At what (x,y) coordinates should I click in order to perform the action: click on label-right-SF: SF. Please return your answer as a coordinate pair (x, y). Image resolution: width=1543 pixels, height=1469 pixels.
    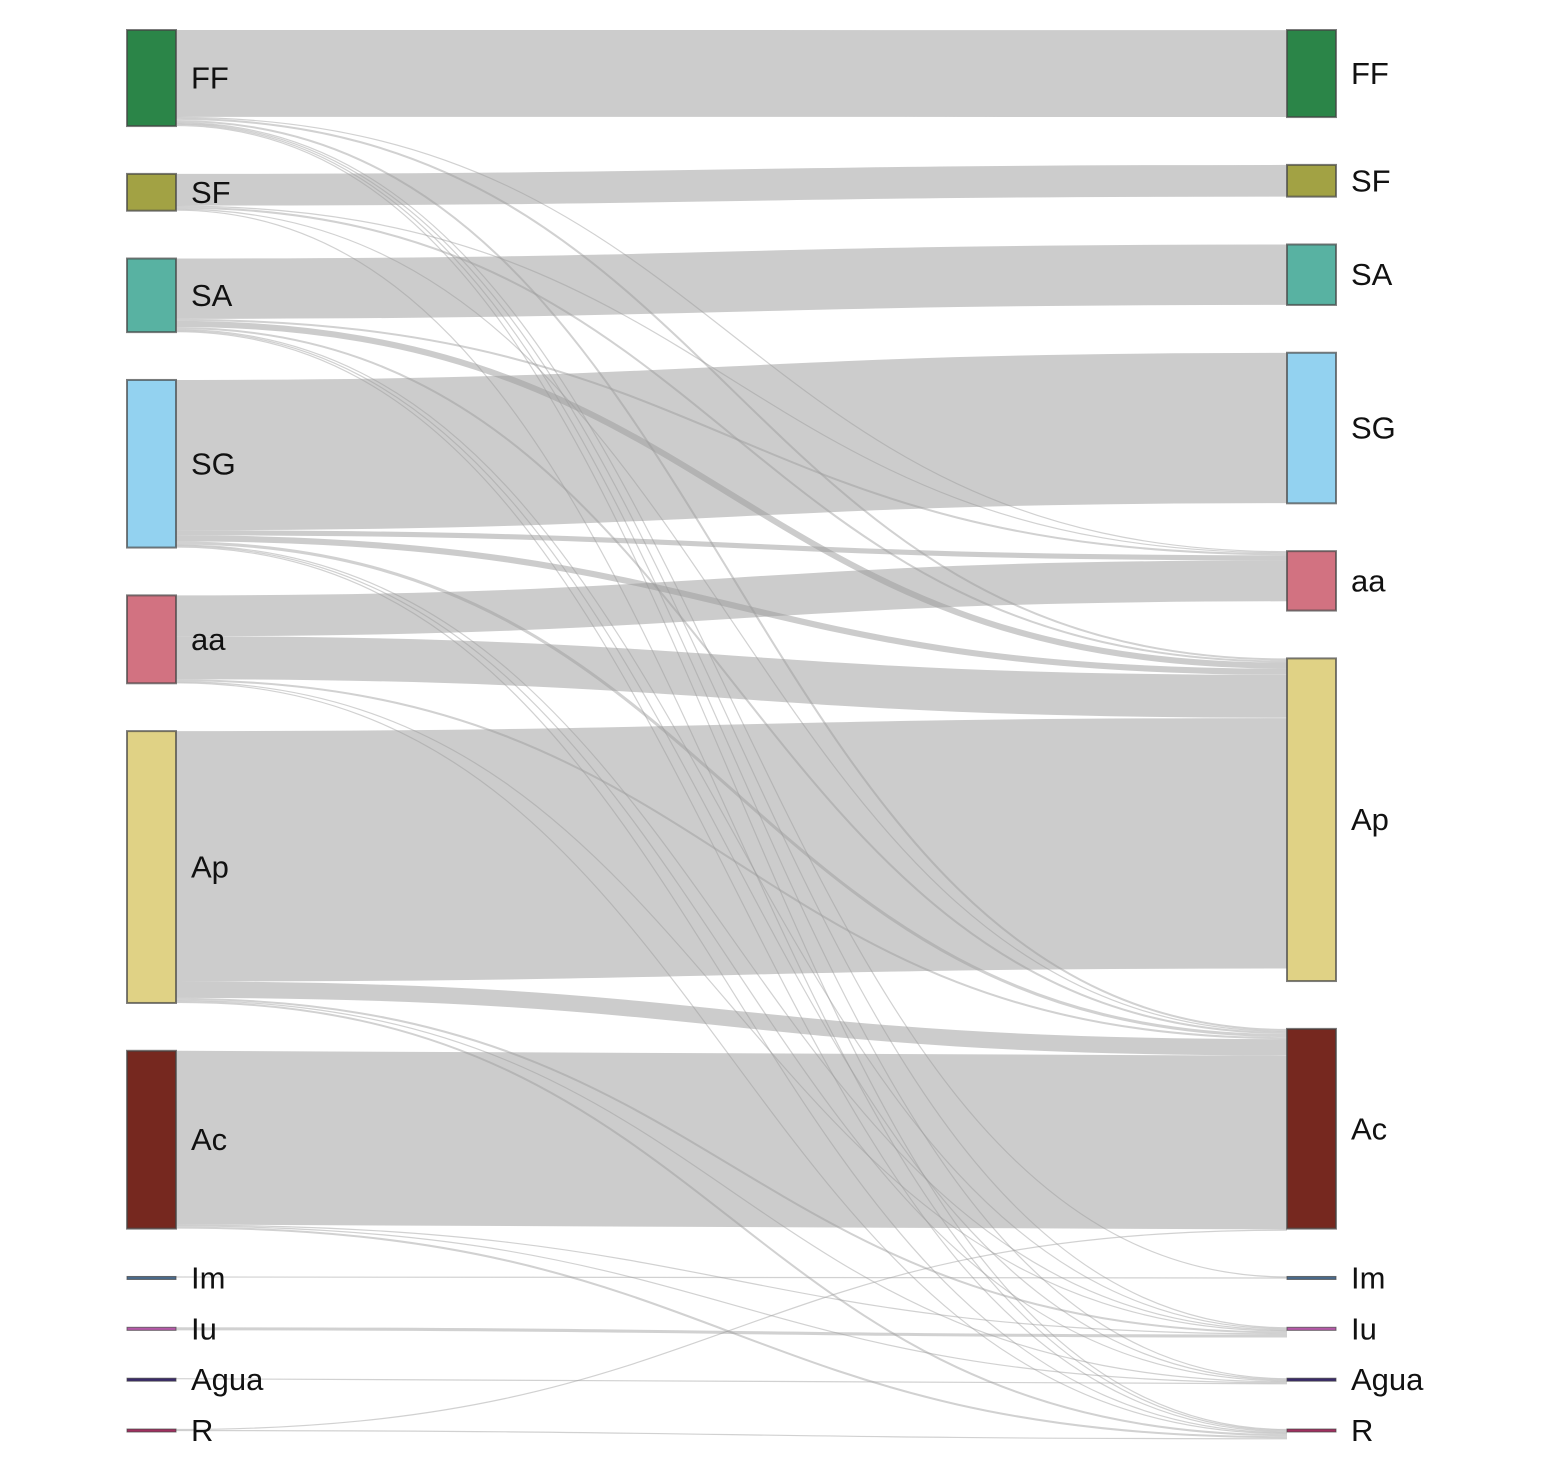
    Looking at the image, I should click on (1371, 180).